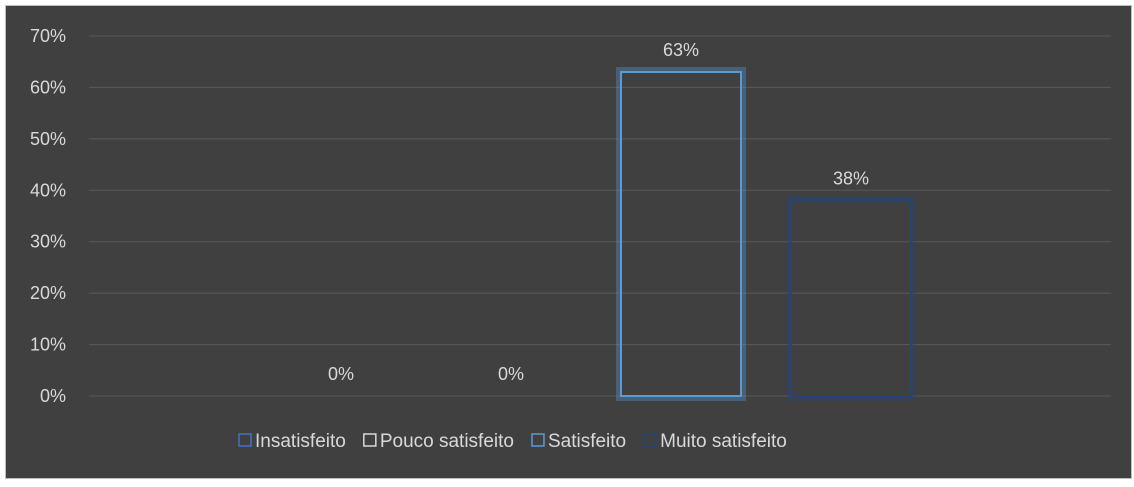  Describe the element at coordinates (48, 139) in the screenshot. I see `y-tick-label: 50%` at that location.